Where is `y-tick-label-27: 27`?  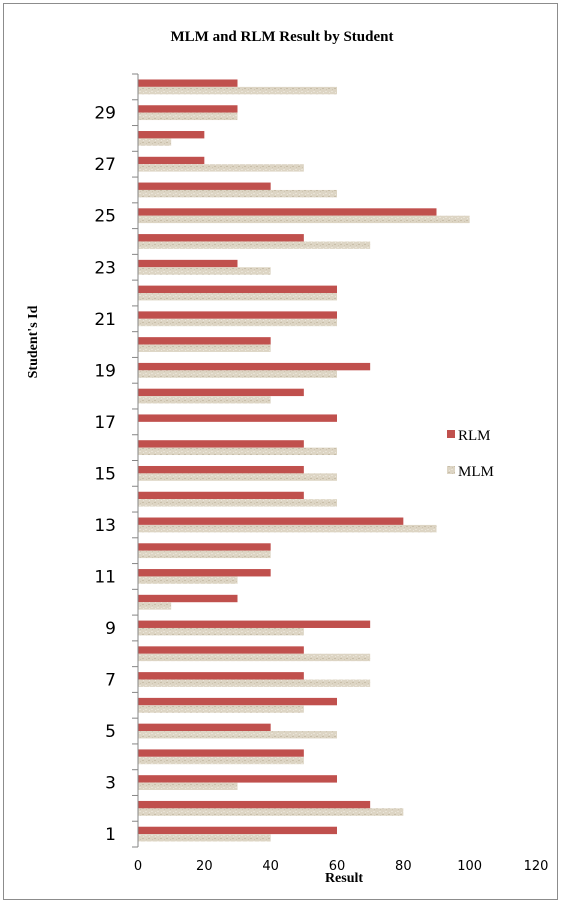
y-tick-label-27: 27 is located at coordinates (105, 165).